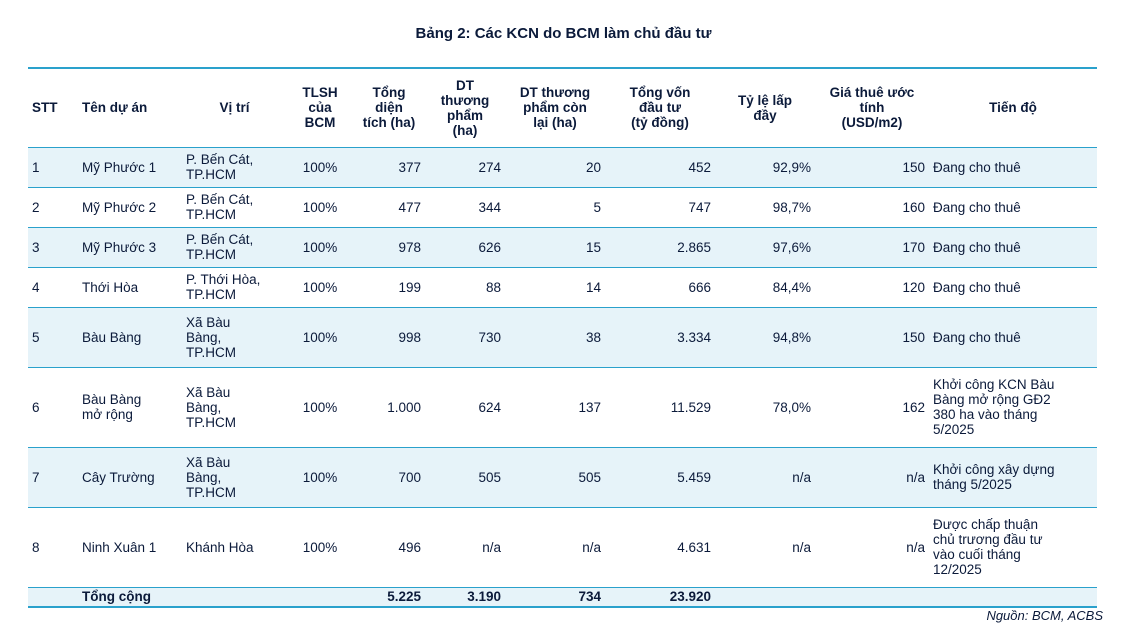 Image resolution: width=1127 pixels, height=638 pixels. Describe the element at coordinates (555, 546) in the screenshot. I see `cell-remaining-area: n/a` at that location.